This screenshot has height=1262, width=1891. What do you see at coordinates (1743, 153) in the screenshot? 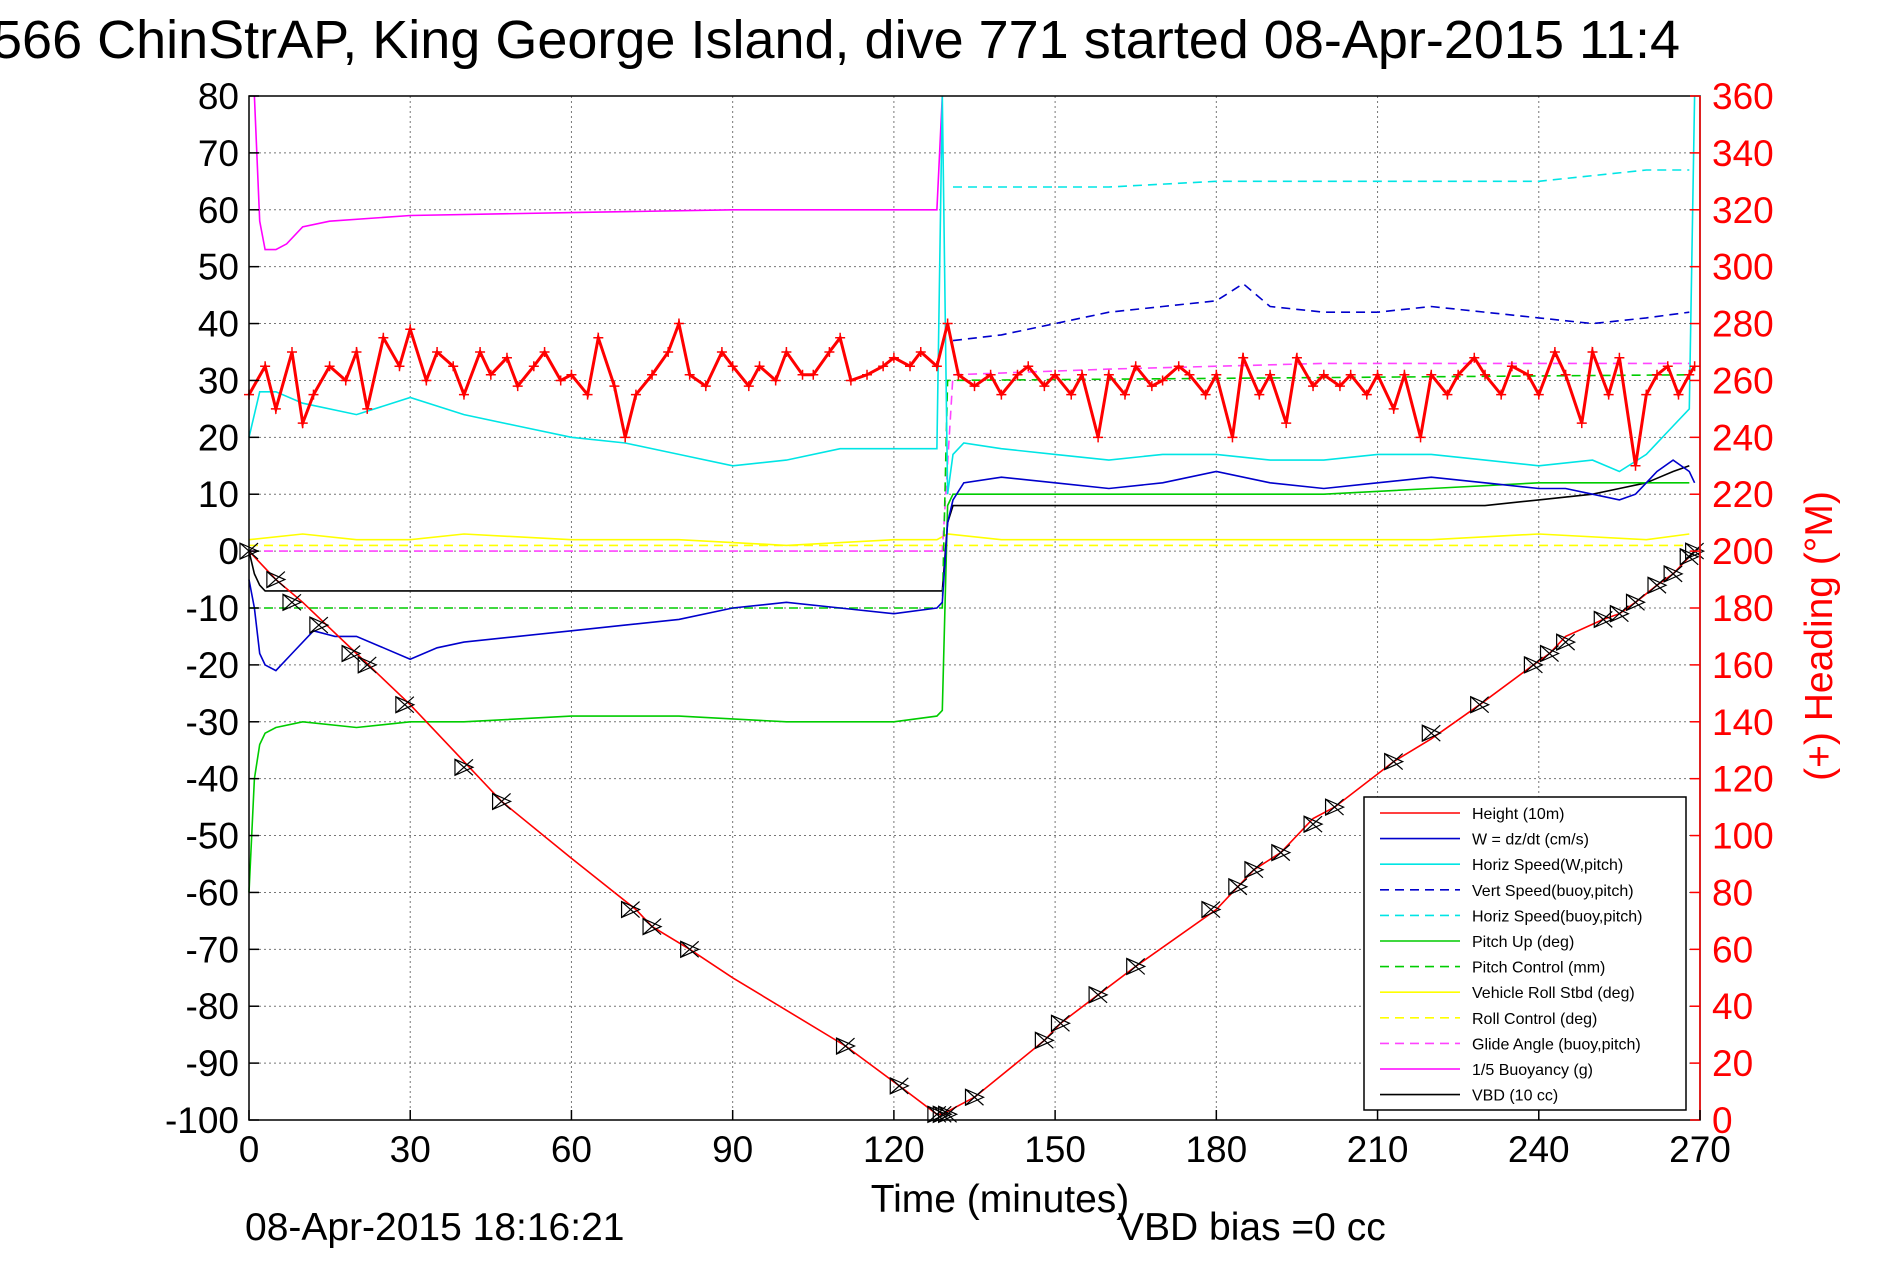
I see `y-right-tick-label: 340` at bounding box center [1743, 153].